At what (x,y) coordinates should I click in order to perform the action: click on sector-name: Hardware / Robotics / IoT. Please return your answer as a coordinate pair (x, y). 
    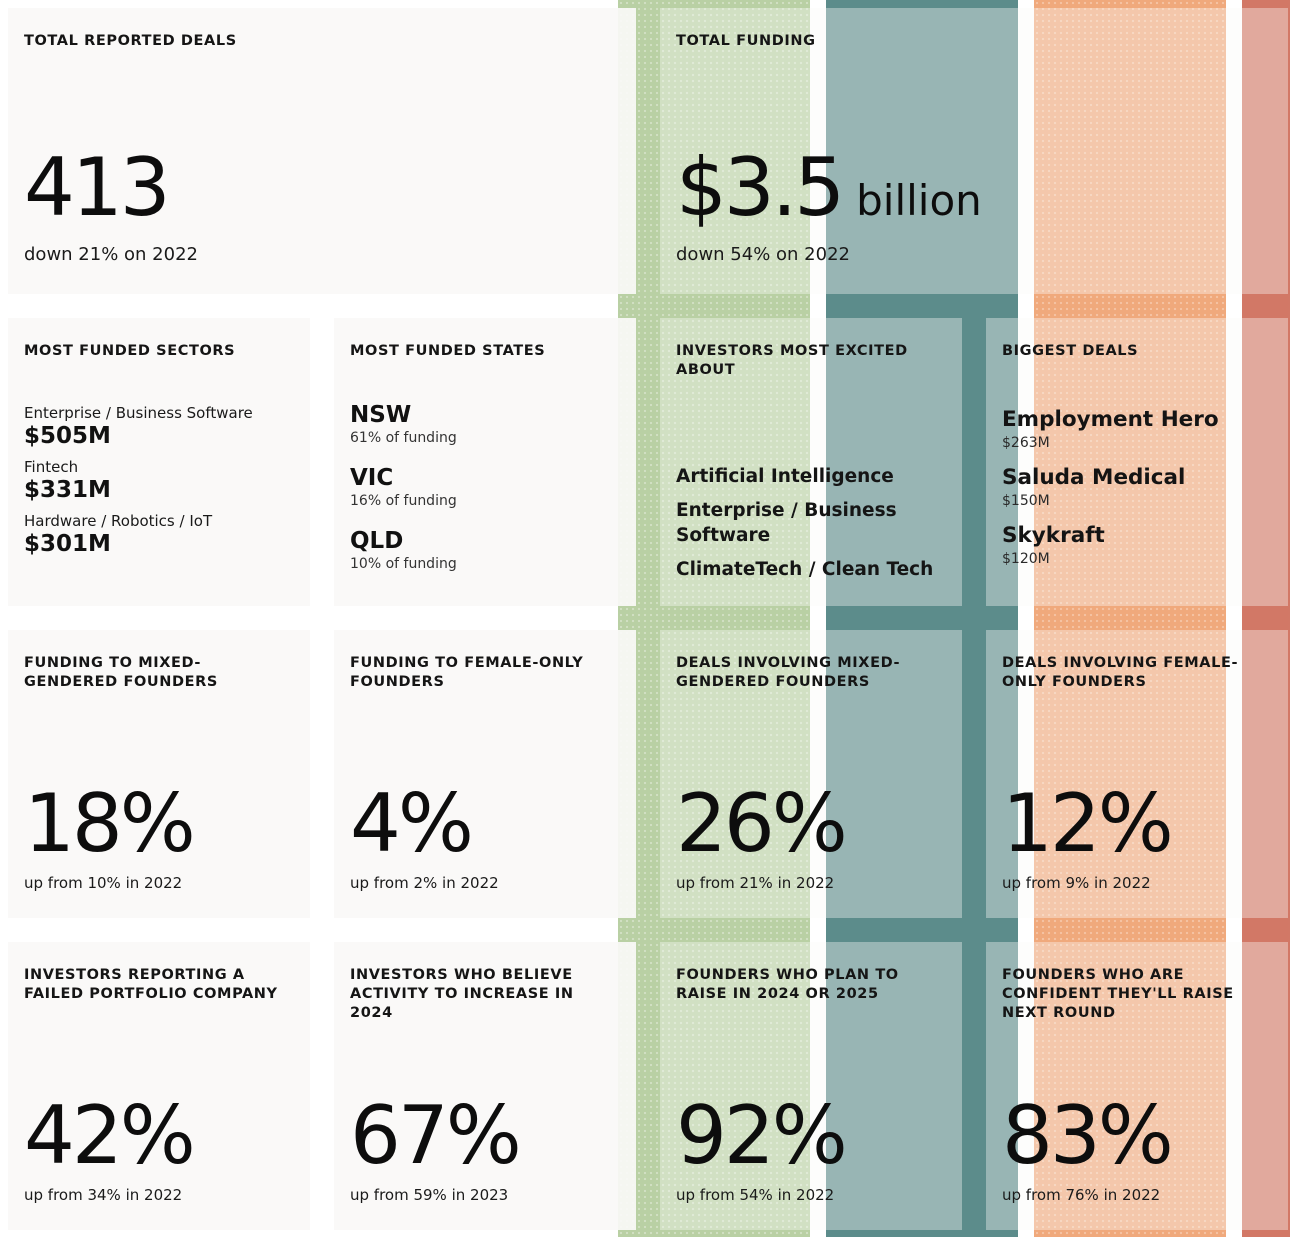
    Looking at the image, I should click on (118, 521).